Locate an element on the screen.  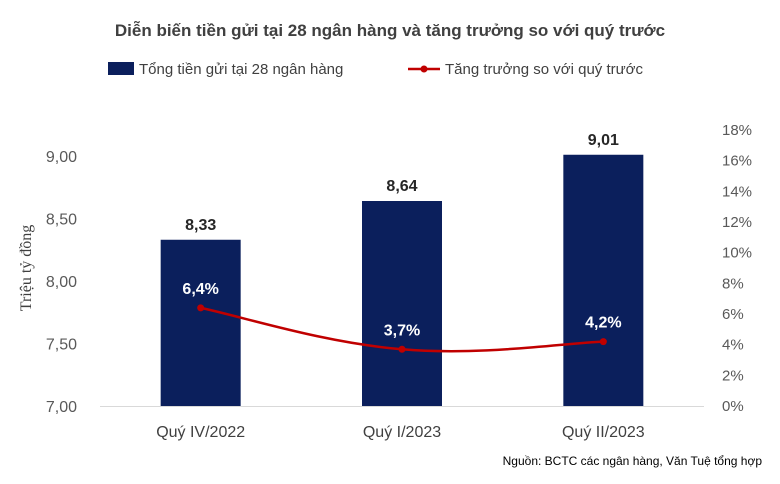
left-axis-ticks: 7,00 7,50 8,00 8,50 9,00 is located at coordinates (61, 282).